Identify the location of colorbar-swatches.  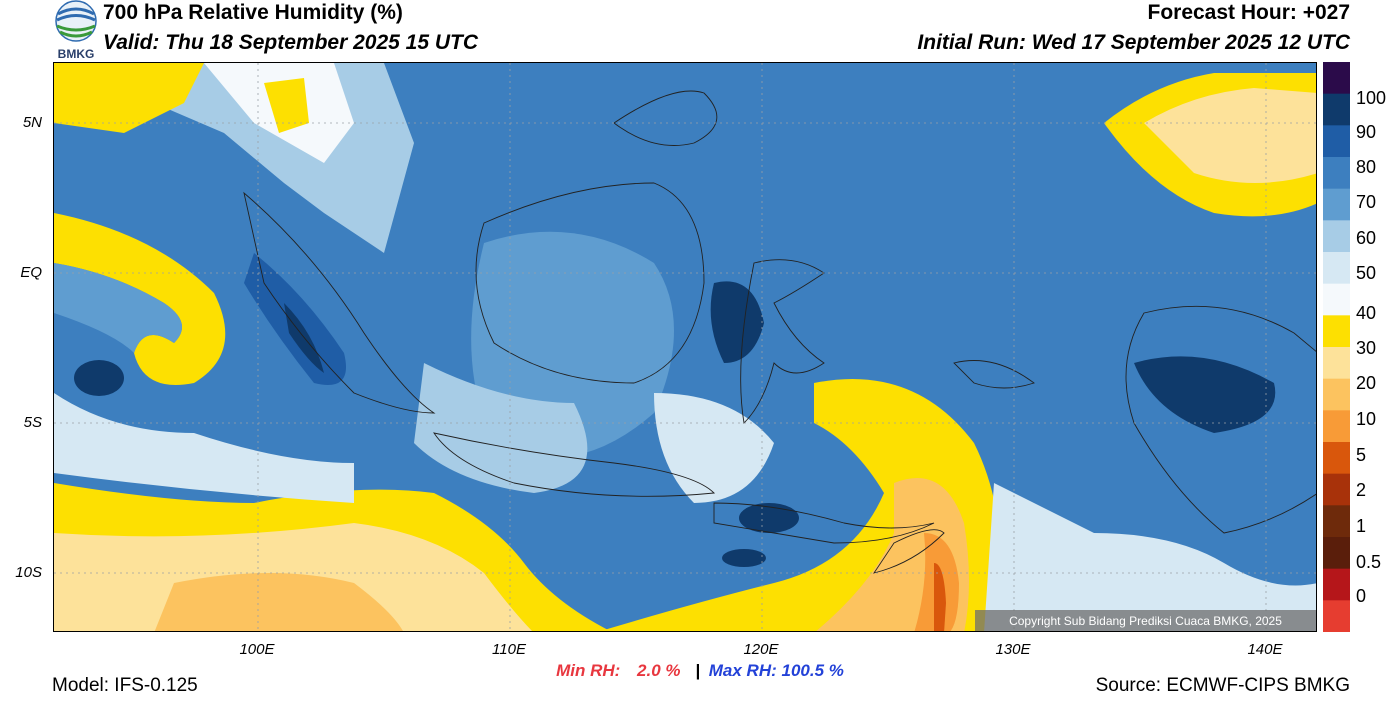
(1336, 347).